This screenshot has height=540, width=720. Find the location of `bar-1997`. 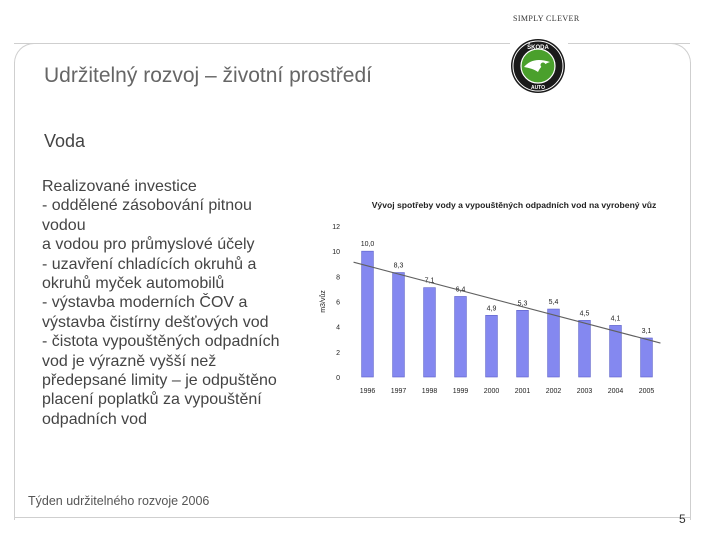

bar-1997 is located at coordinates (398, 325).